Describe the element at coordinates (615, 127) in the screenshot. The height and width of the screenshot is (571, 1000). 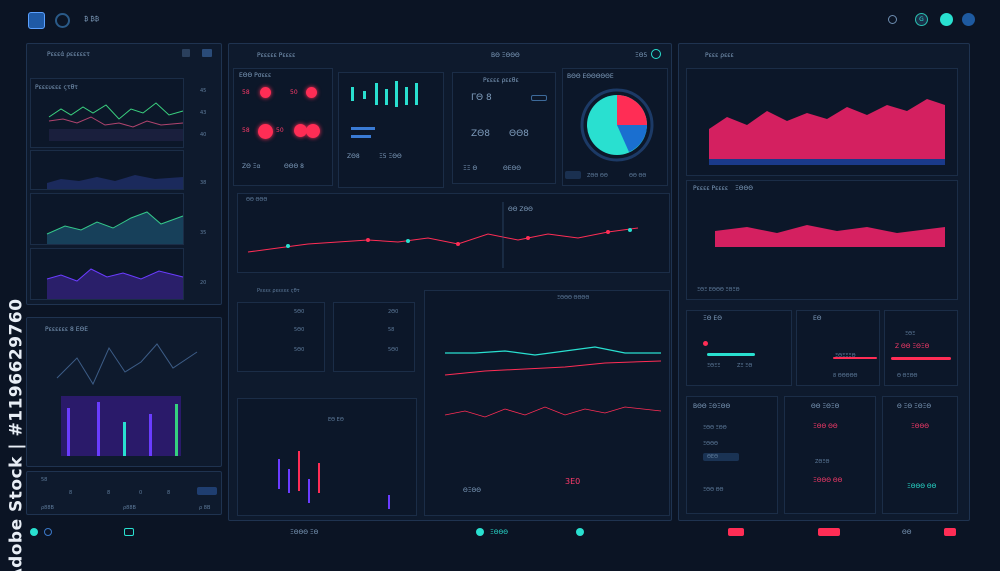
I see `pie-block: ΒΘΘ ΕΘΘΘΘΘΕ ΖΘΘ ΘΘ ΘΘ ΘΘ` at that location.